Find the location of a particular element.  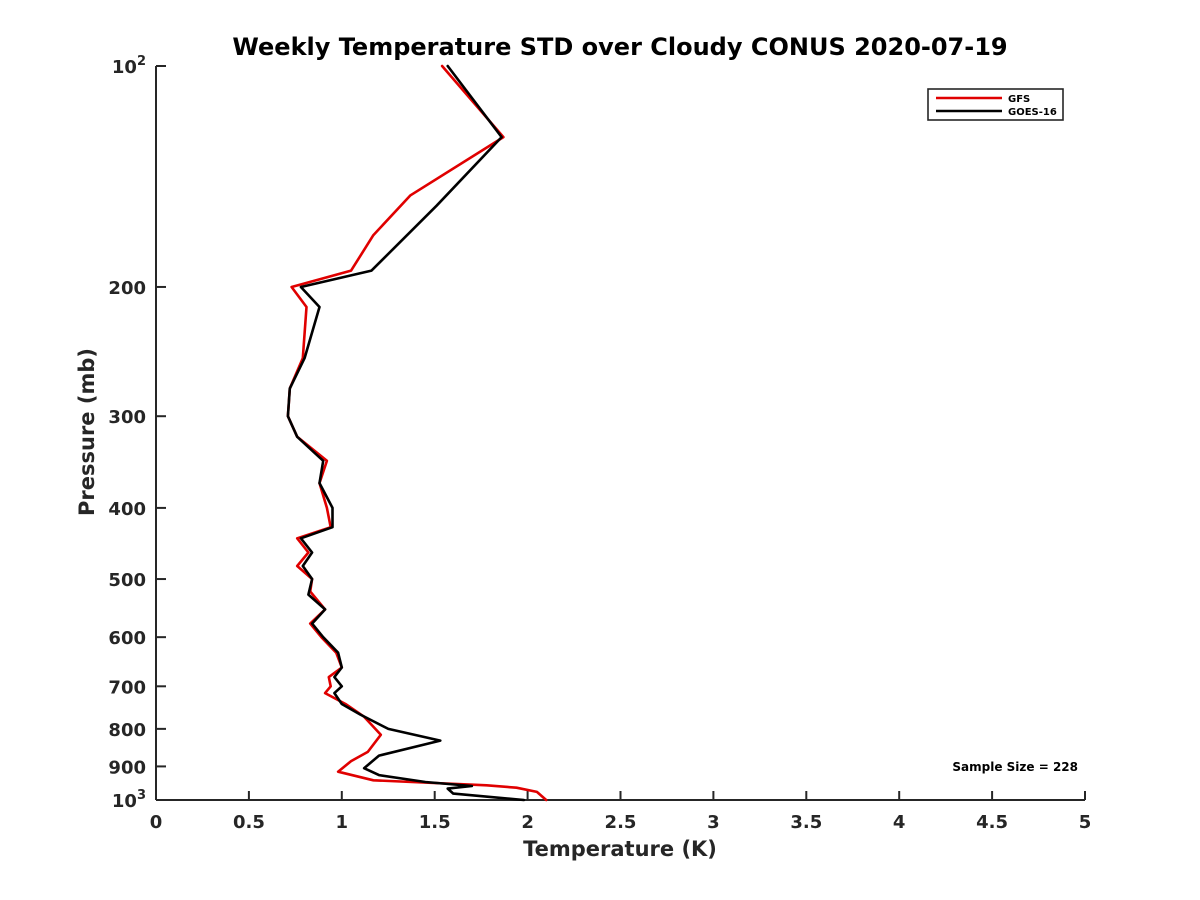

x-axis: 0 0.5 1 1.5 2 2.5 3 3.5 4 4.5 5 is located at coordinates (621, 812).